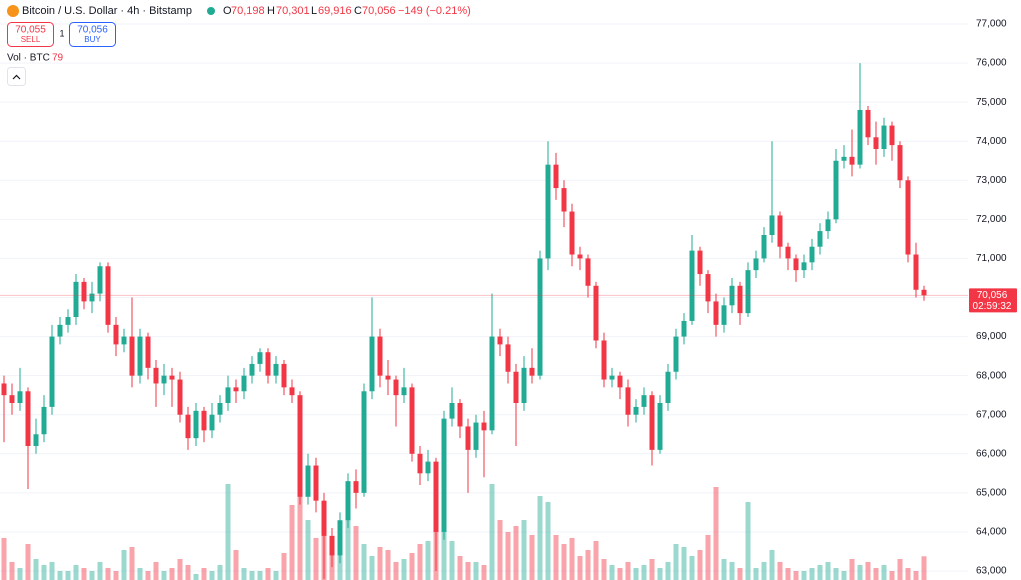  I want to click on sell-label: SELL, so click(31, 39).